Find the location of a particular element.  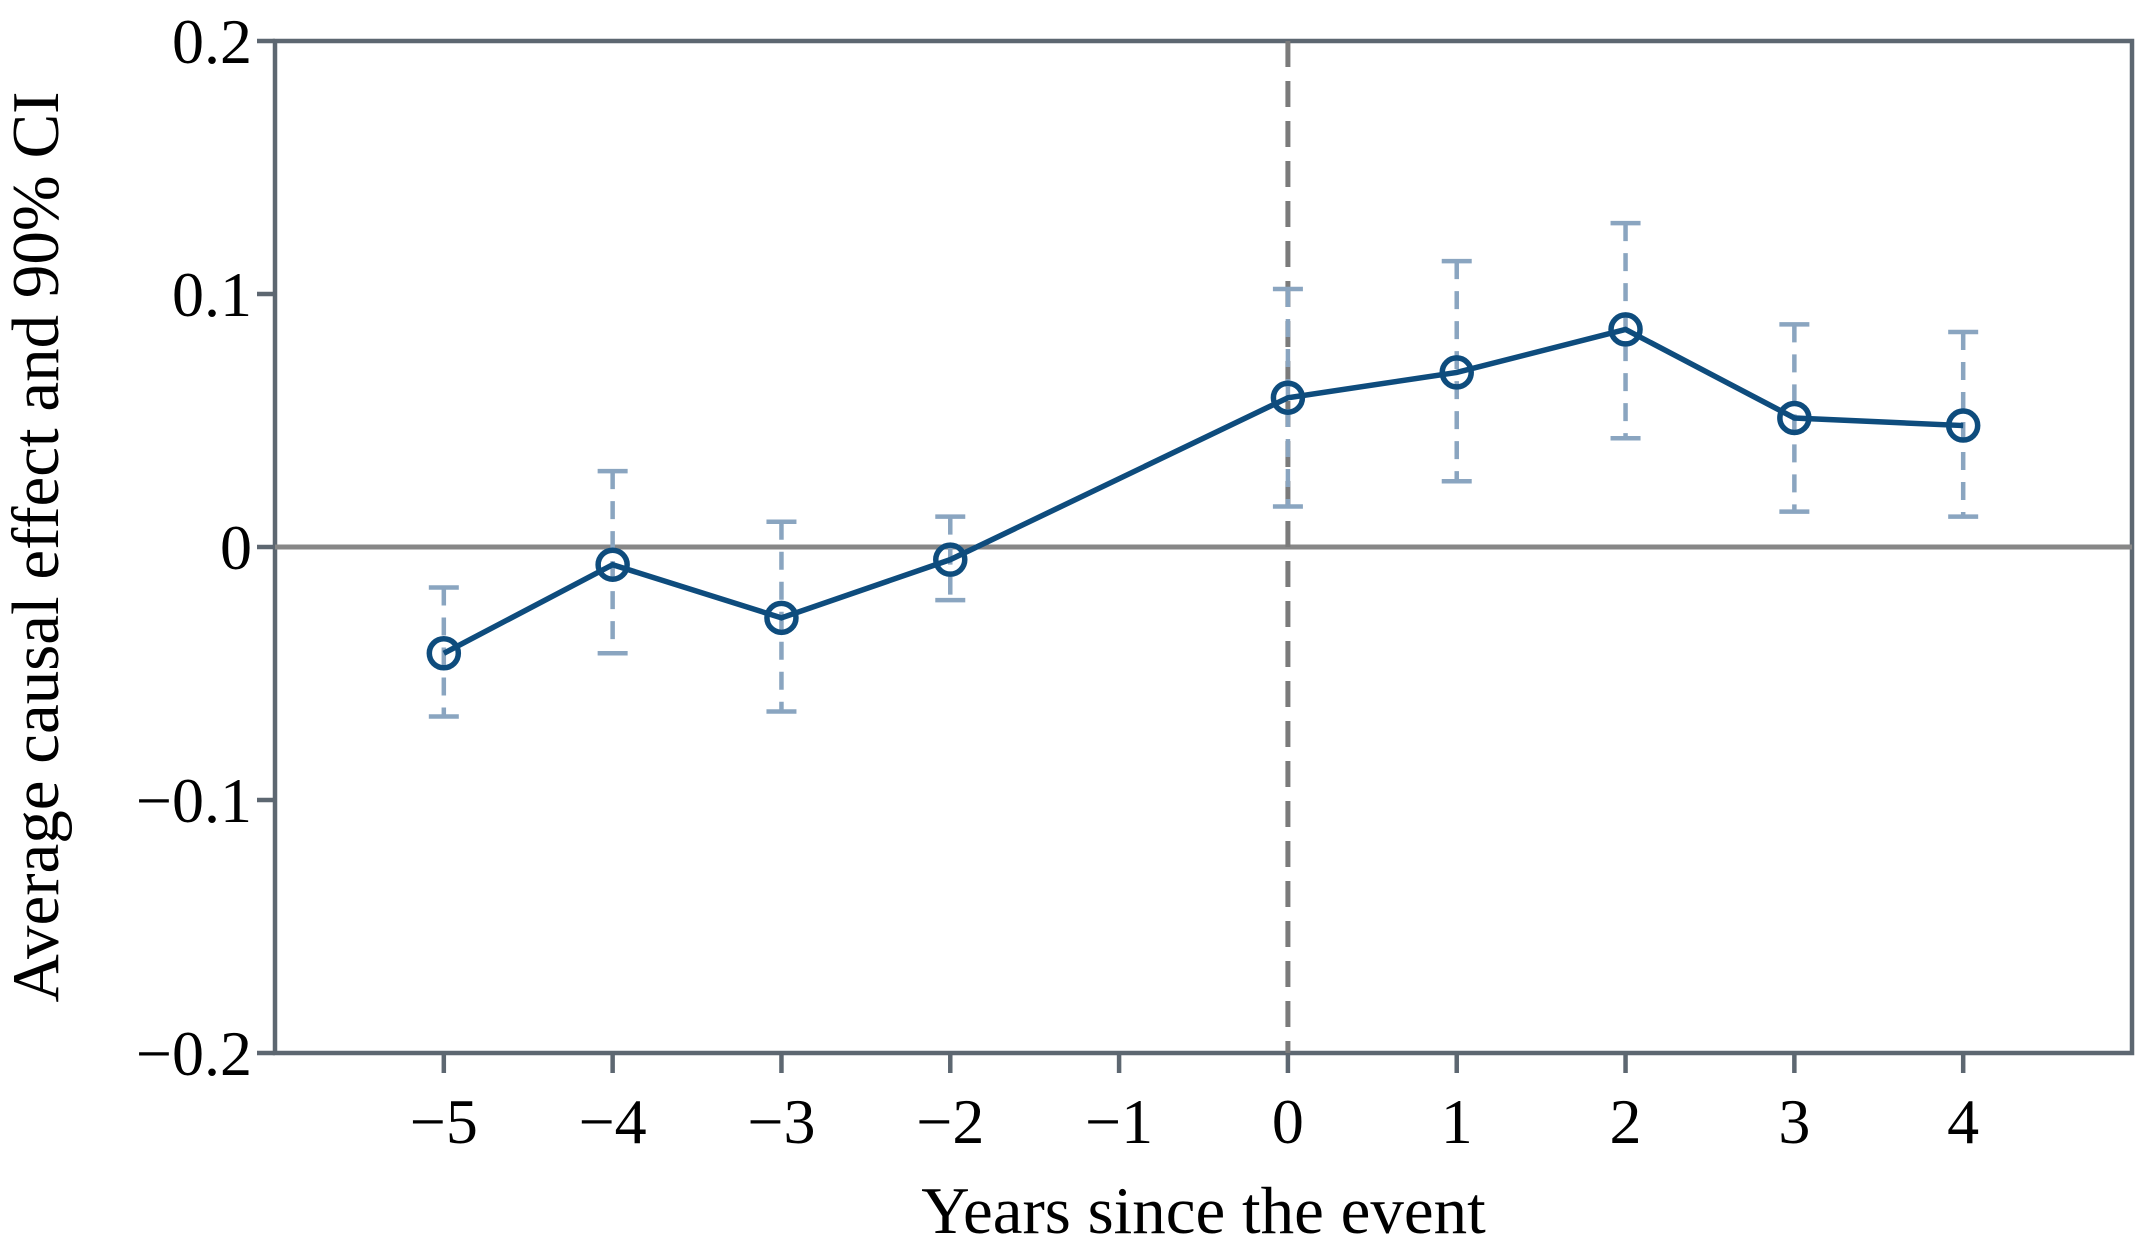

x-tick-label: 3 is located at coordinates (1794, 1121).